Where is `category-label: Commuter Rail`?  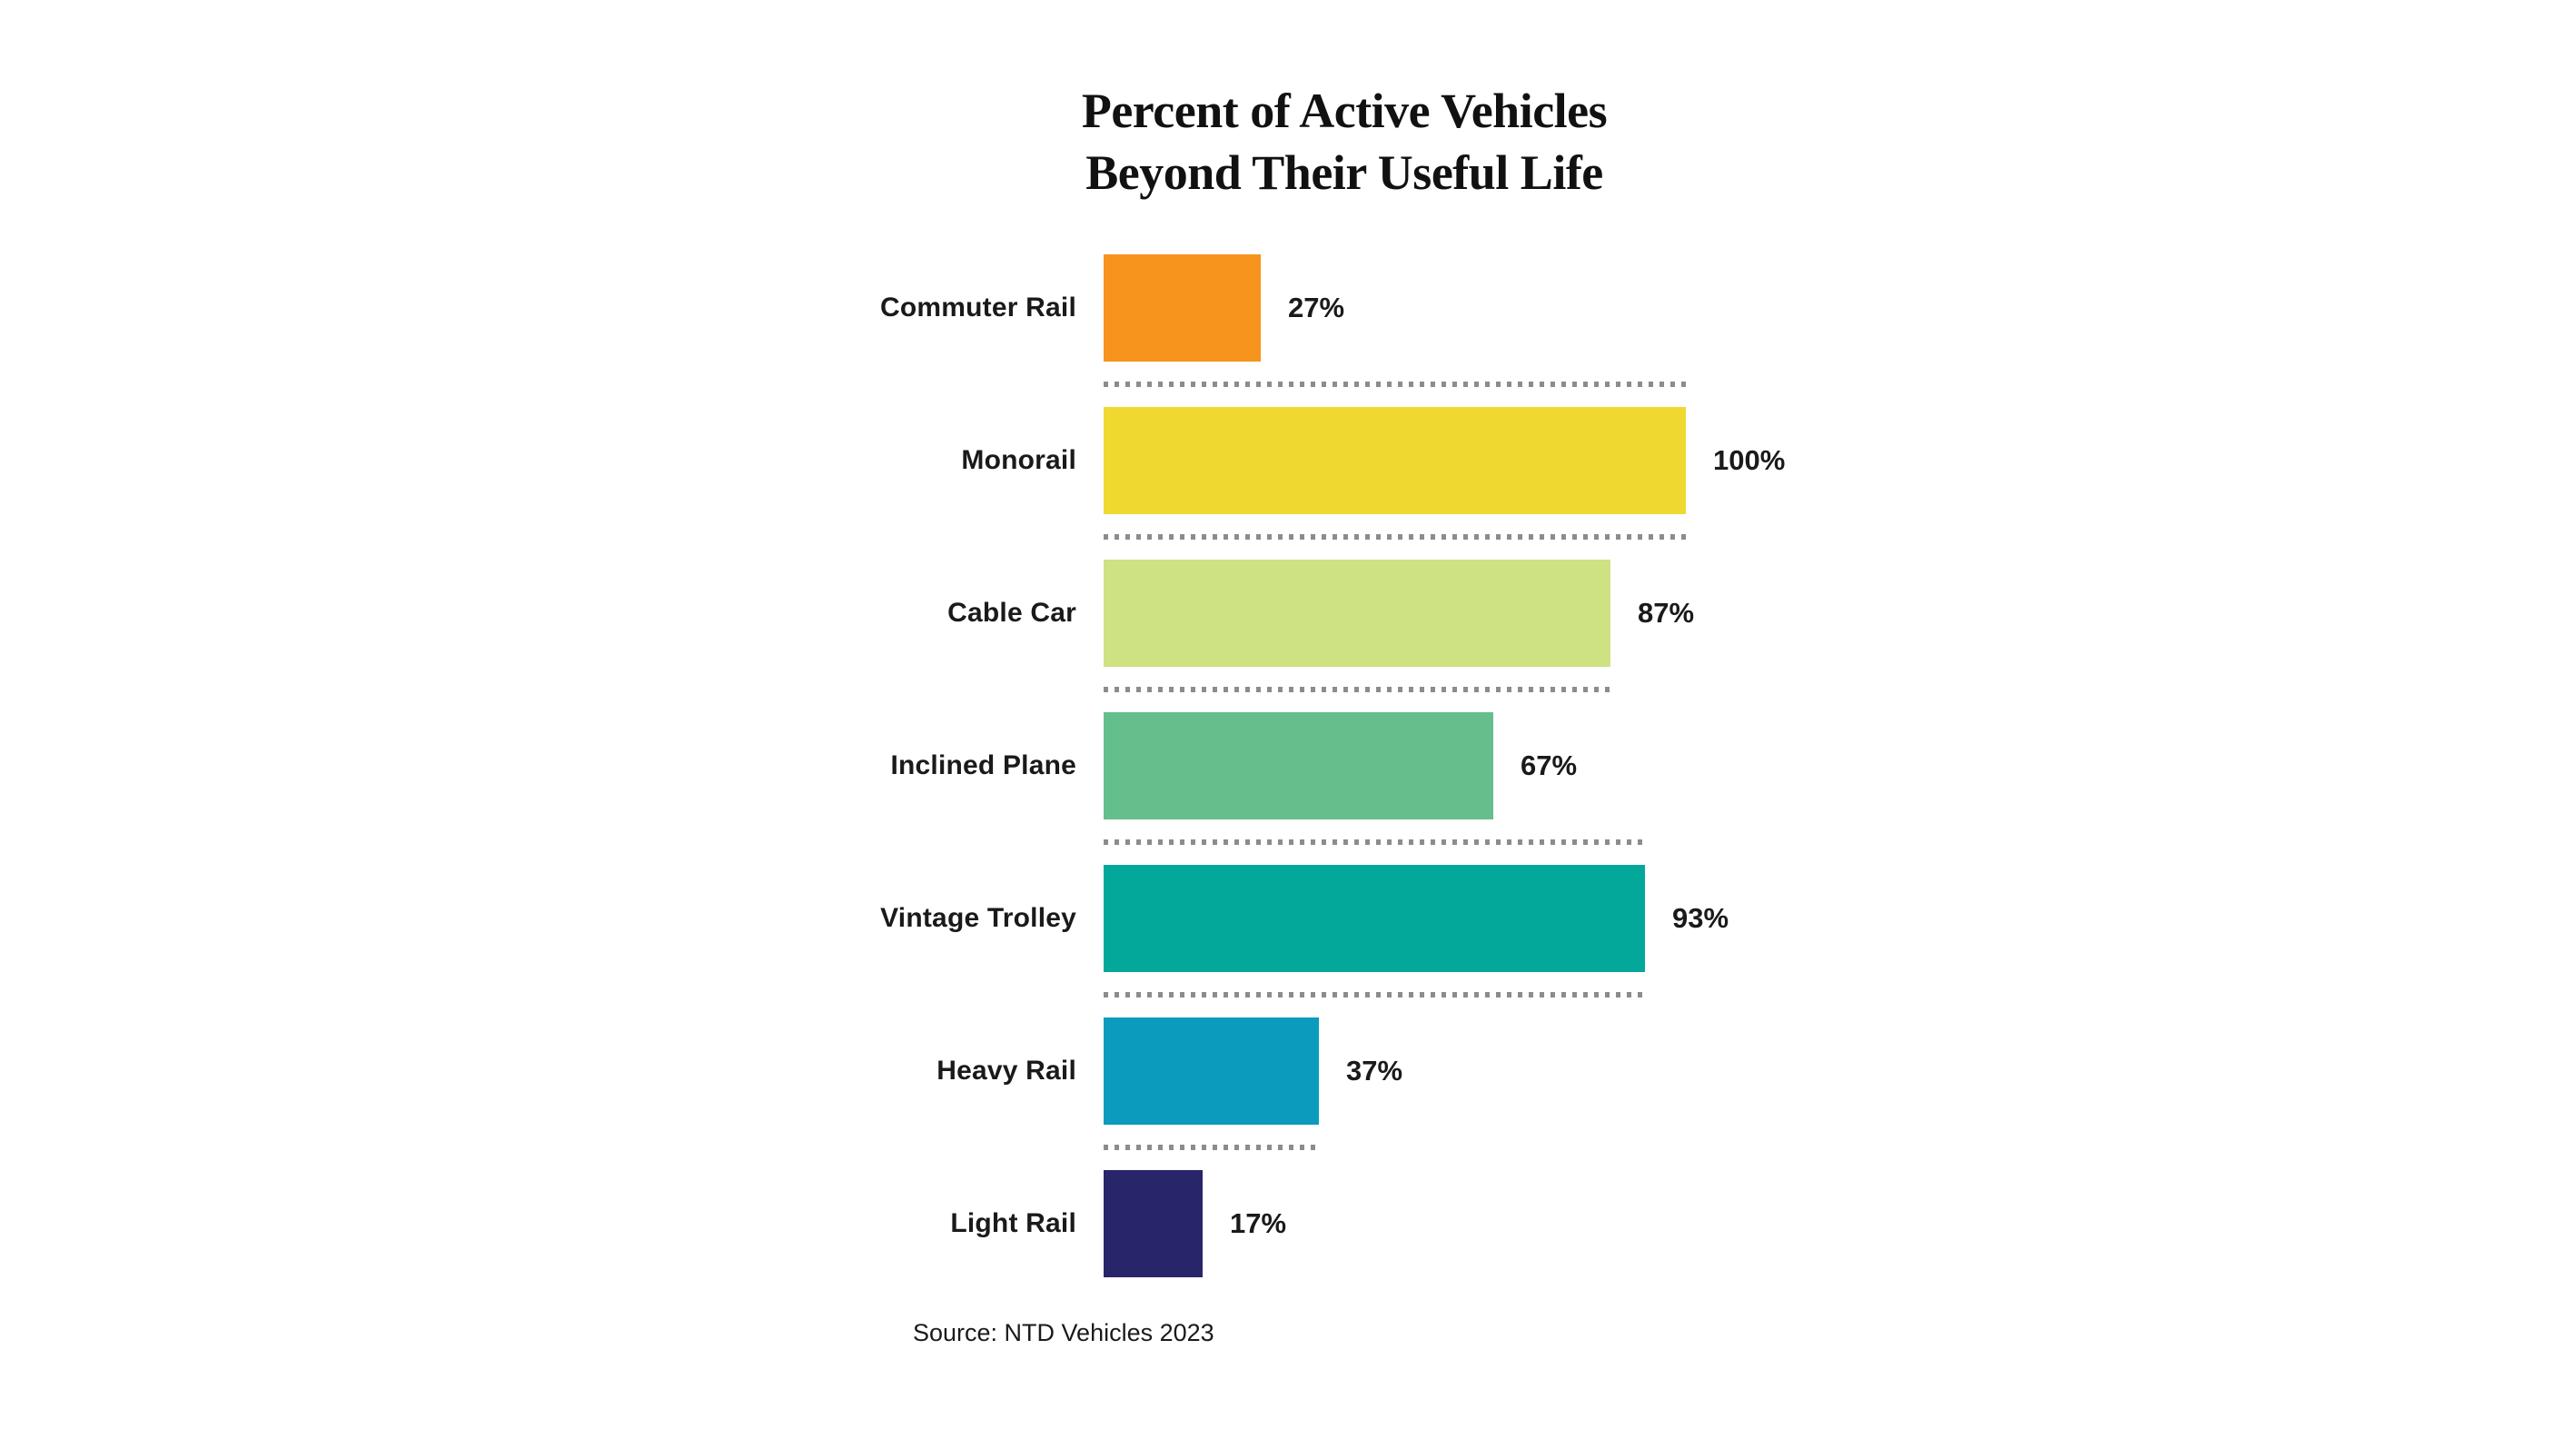 category-label: Commuter Rail is located at coordinates (978, 308).